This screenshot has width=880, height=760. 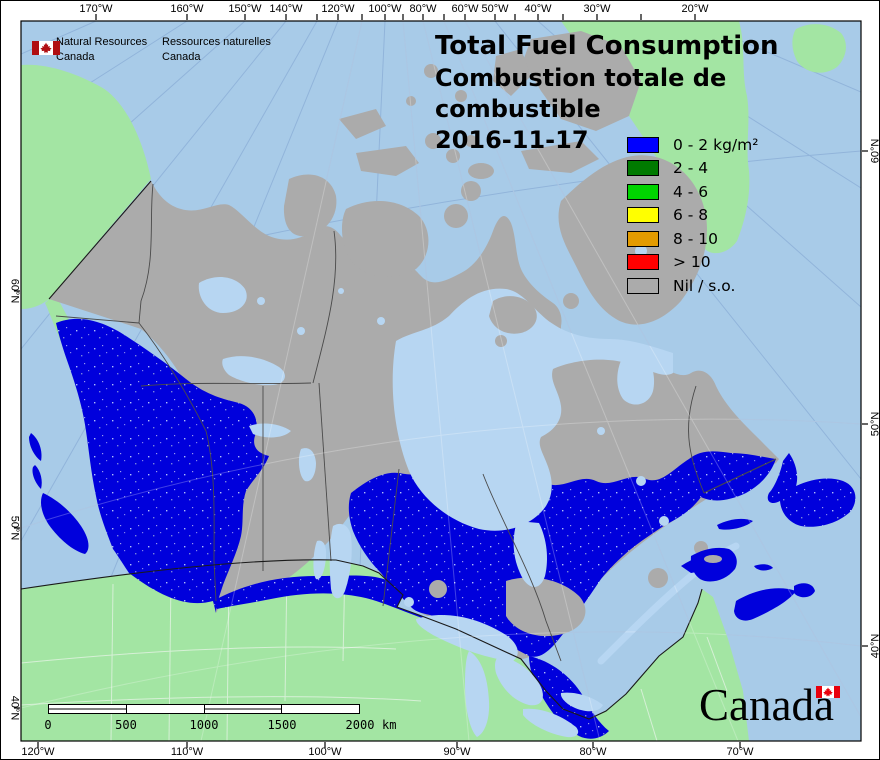 I want to click on canada-flag-icon, so click(x=46, y=48).